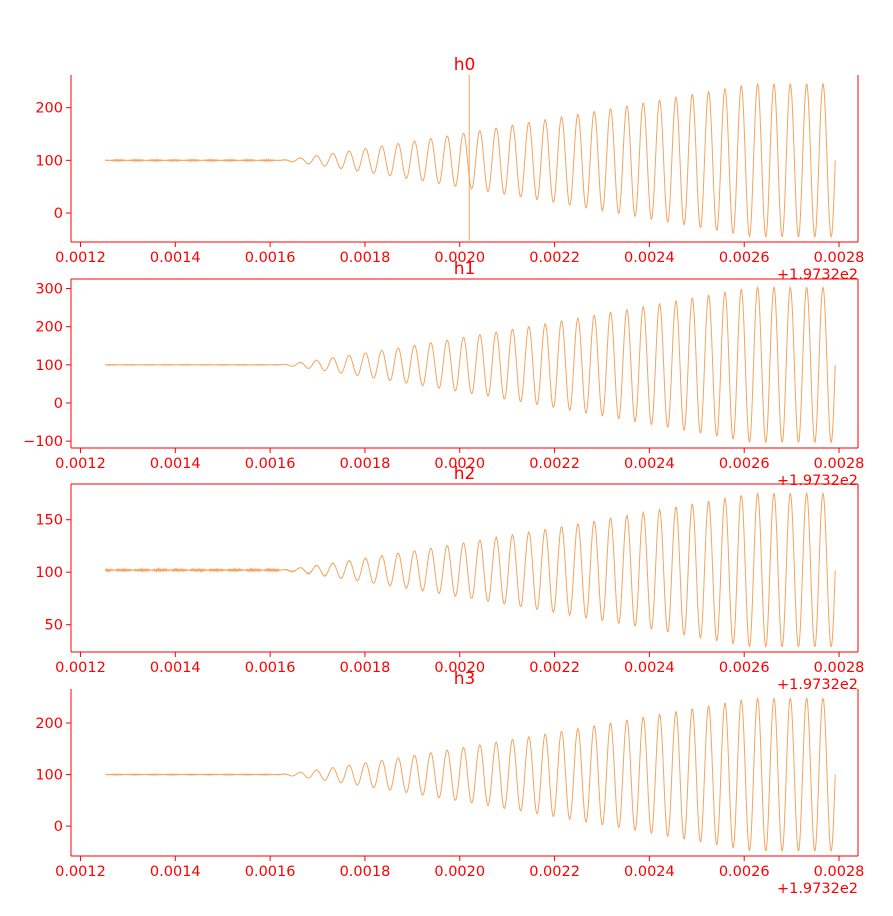 This screenshot has height=916, width=893. What do you see at coordinates (49, 521) in the screenshot?
I see `y-tick-label: 150` at bounding box center [49, 521].